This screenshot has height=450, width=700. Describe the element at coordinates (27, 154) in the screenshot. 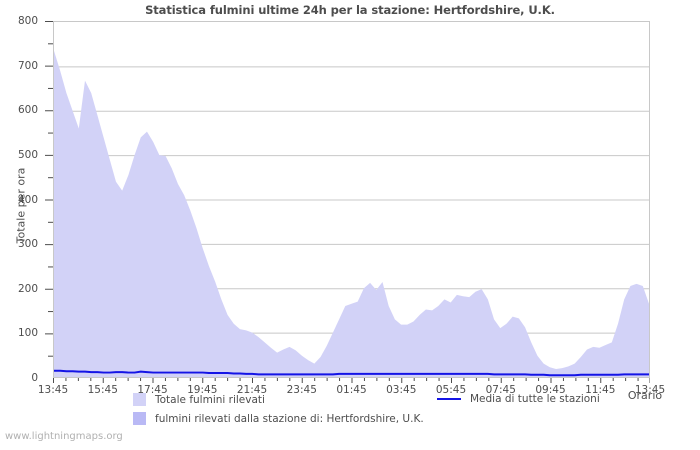

I see `y-tick-label: 500` at that location.